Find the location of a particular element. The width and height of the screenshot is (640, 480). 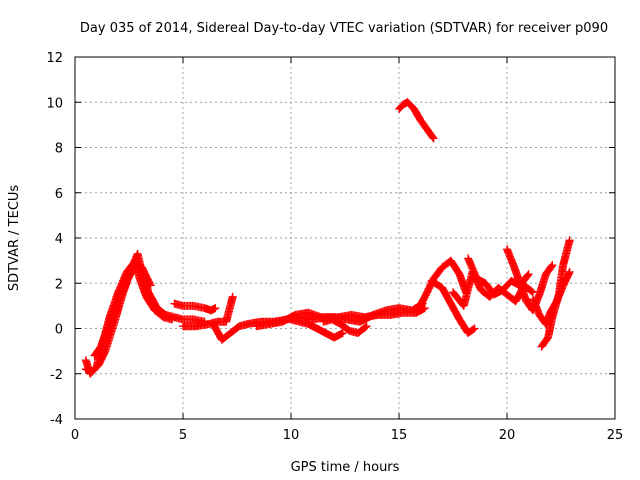

y-tick-label: 12 is located at coordinates (54, 58).